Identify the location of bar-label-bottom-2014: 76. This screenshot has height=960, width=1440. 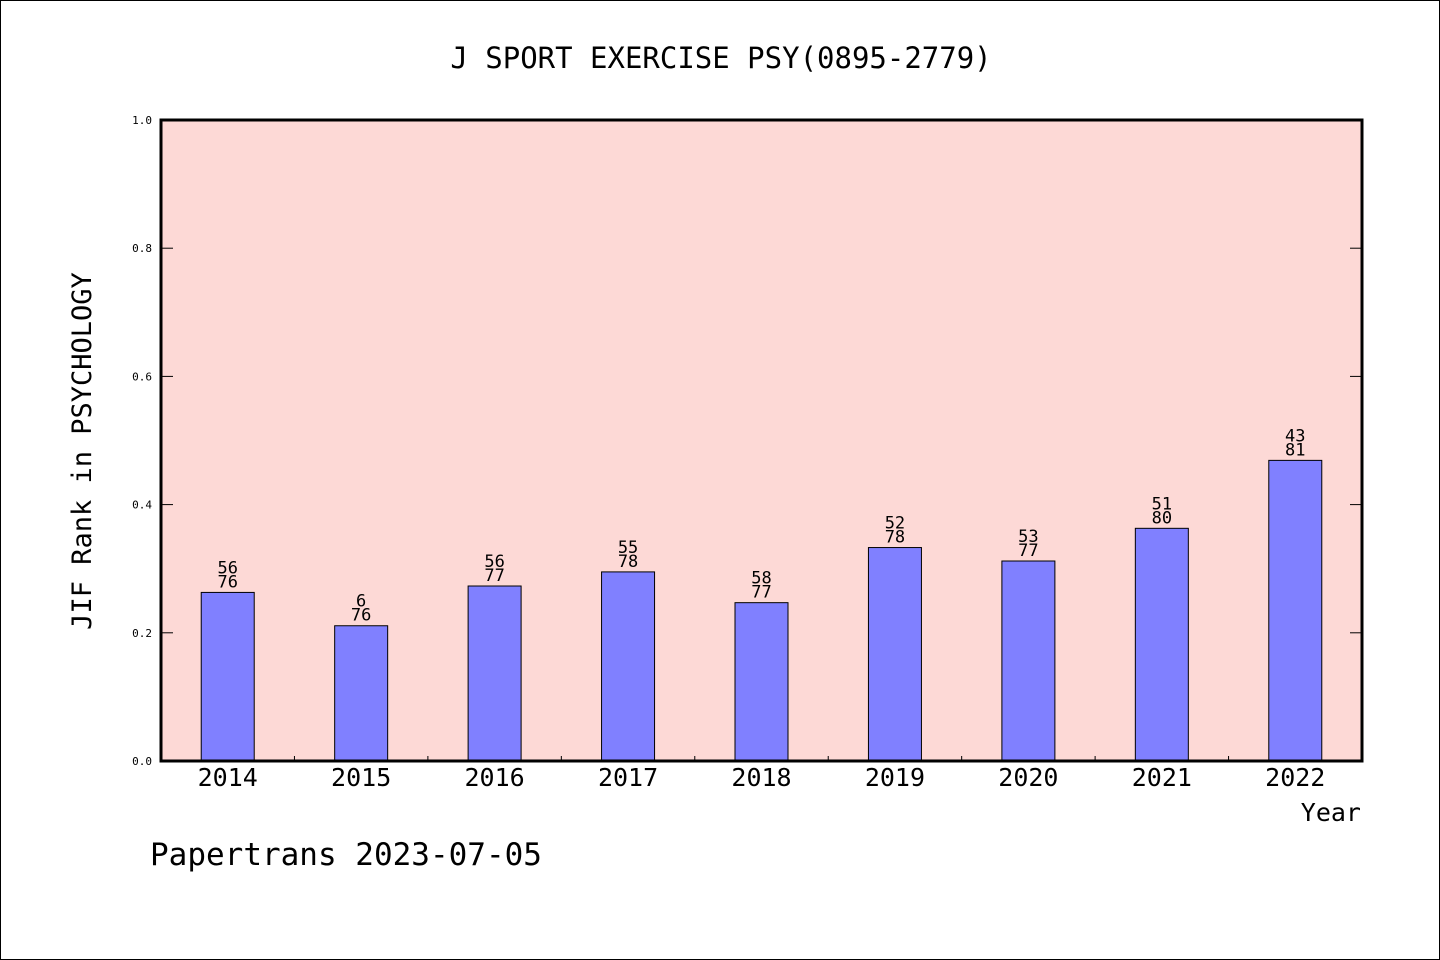
(227, 582).